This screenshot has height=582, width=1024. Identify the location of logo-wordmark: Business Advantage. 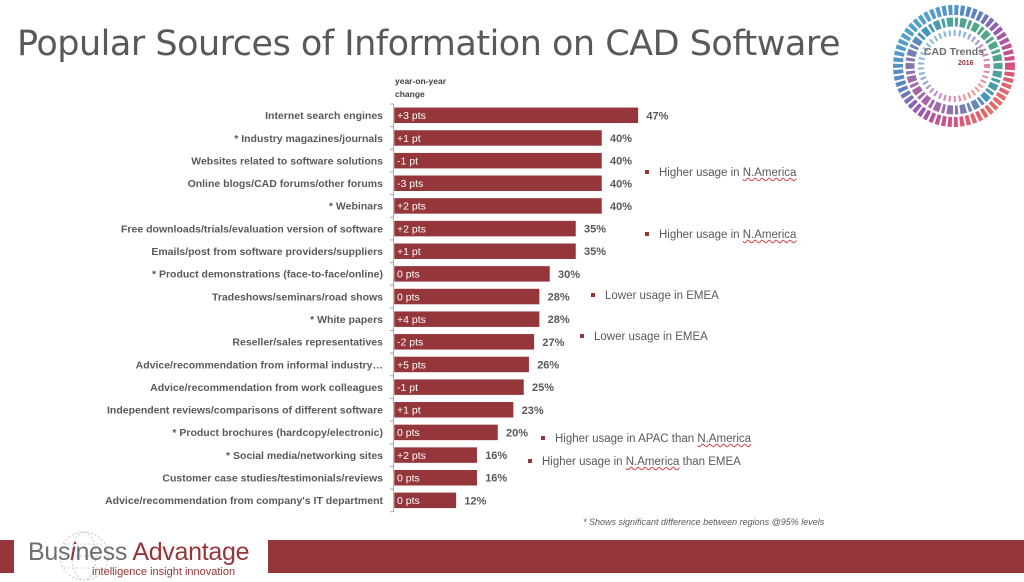
(138, 552).